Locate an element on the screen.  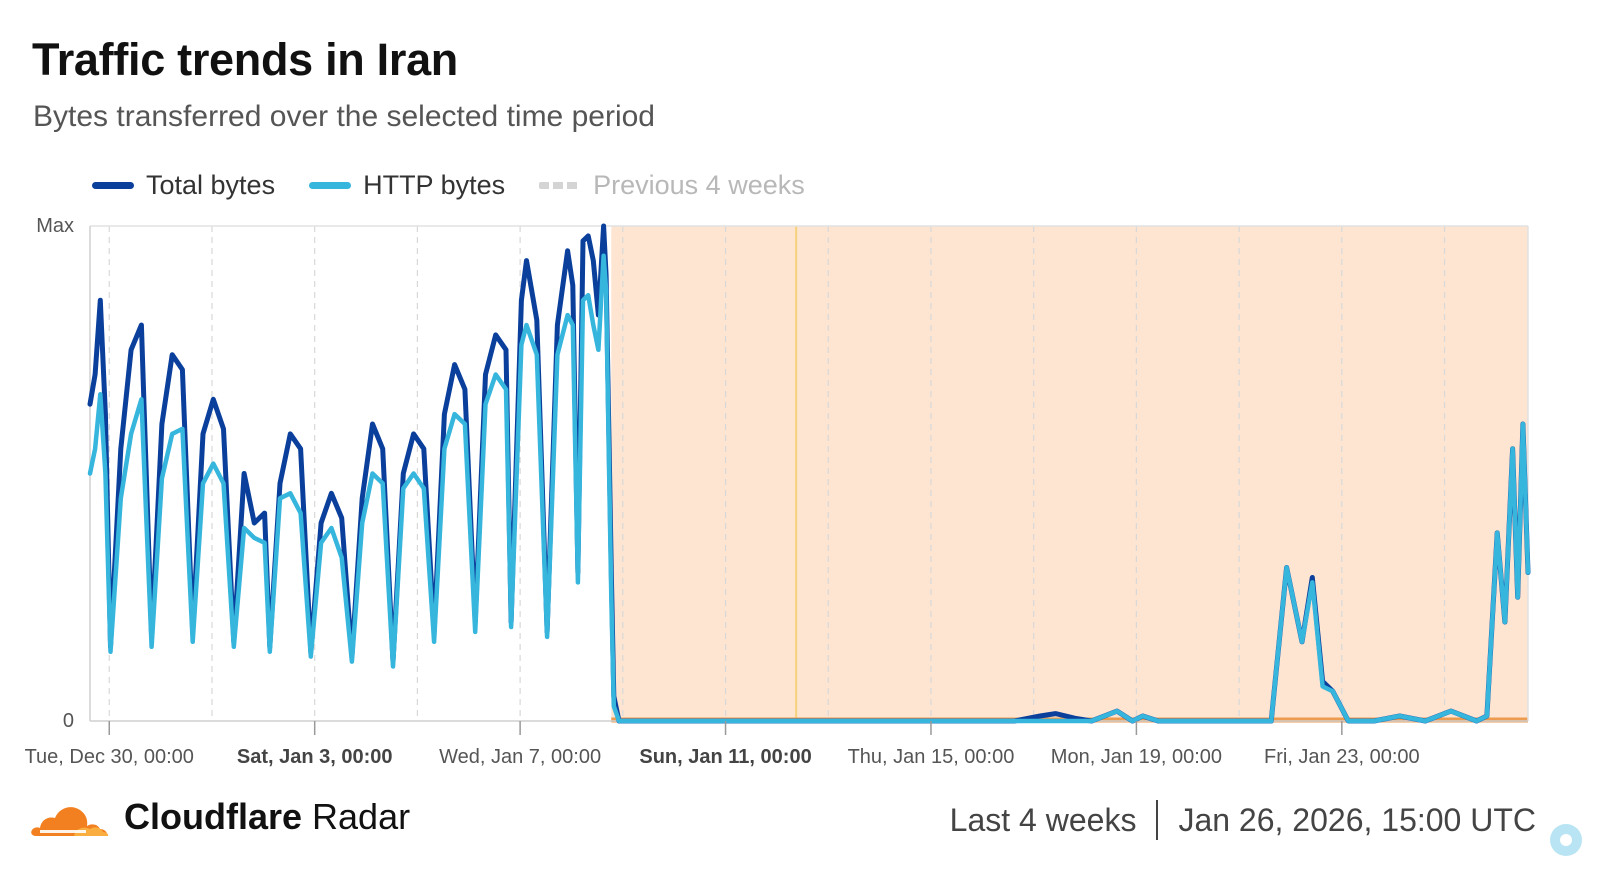
legend-item-previous: Previous 4 weeks is located at coordinates (672, 185).